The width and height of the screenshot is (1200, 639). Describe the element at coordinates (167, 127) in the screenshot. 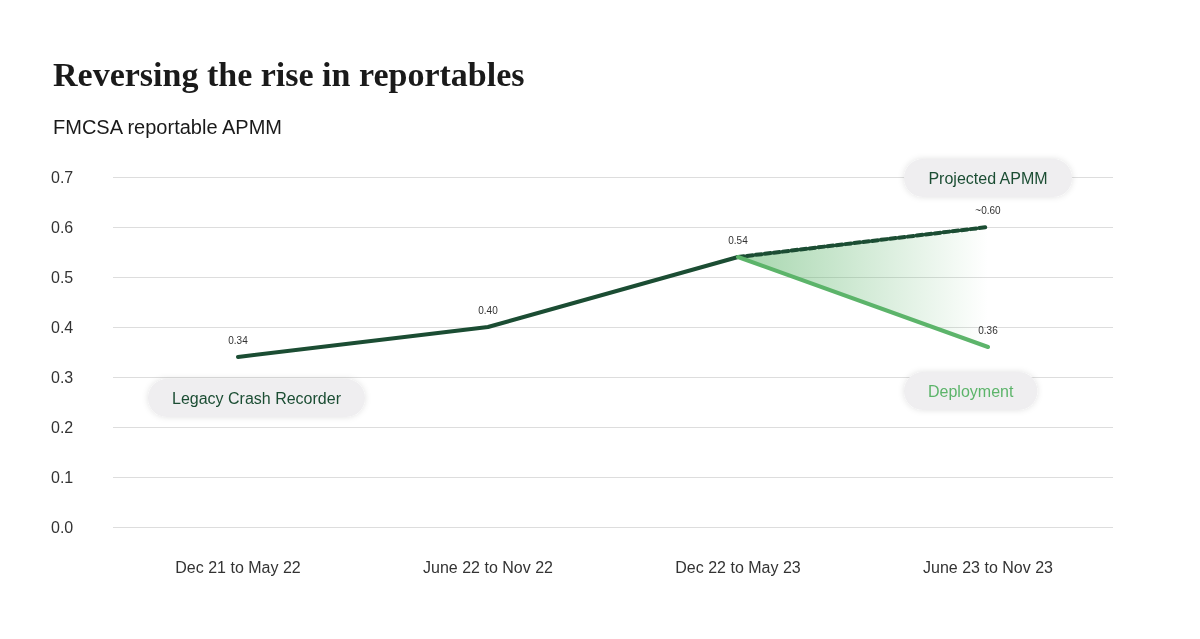

I see `chart-subtitle: FMCSA reportable APMM` at that location.